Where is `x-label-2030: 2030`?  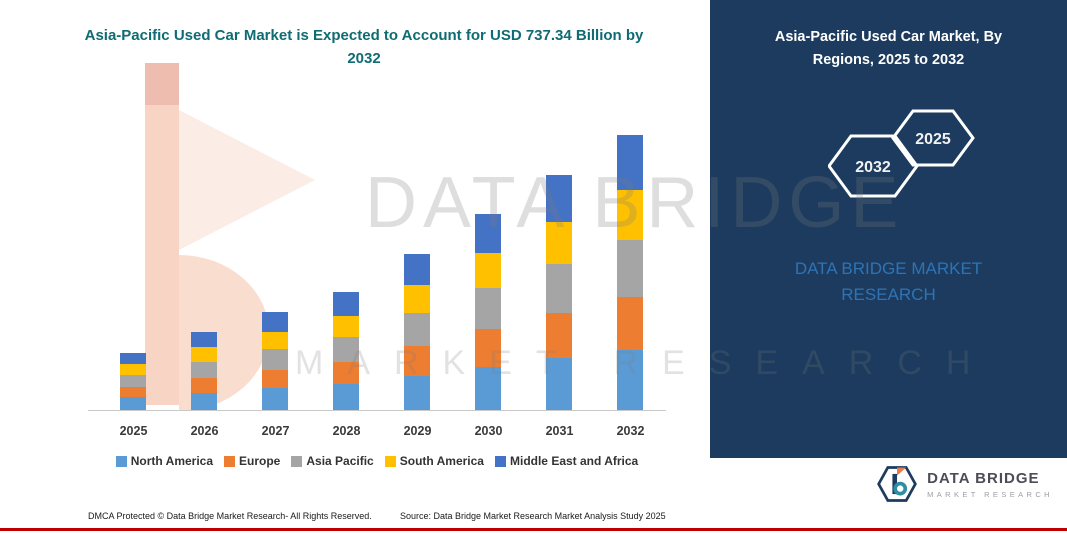 x-label-2030: 2030 is located at coordinates (488, 431).